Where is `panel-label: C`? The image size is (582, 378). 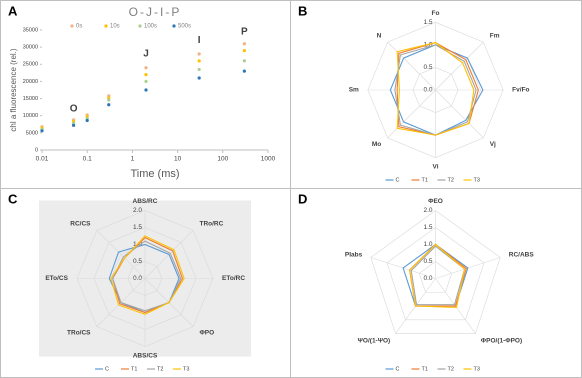
panel-label: C is located at coordinates (13, 198).